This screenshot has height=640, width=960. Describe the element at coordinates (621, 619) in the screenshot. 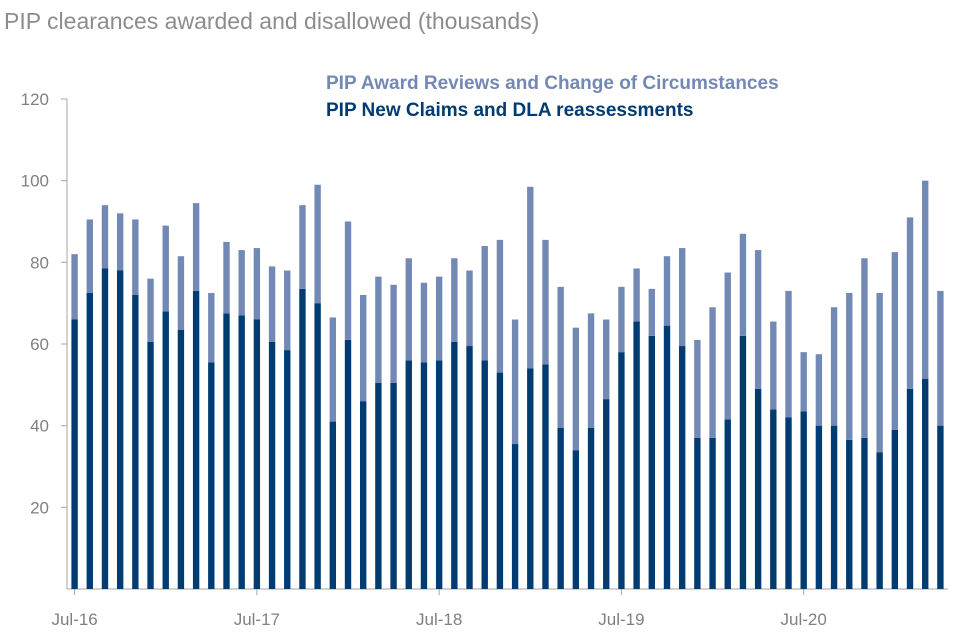

I see `x-tick-label: Jul-19` at that location.